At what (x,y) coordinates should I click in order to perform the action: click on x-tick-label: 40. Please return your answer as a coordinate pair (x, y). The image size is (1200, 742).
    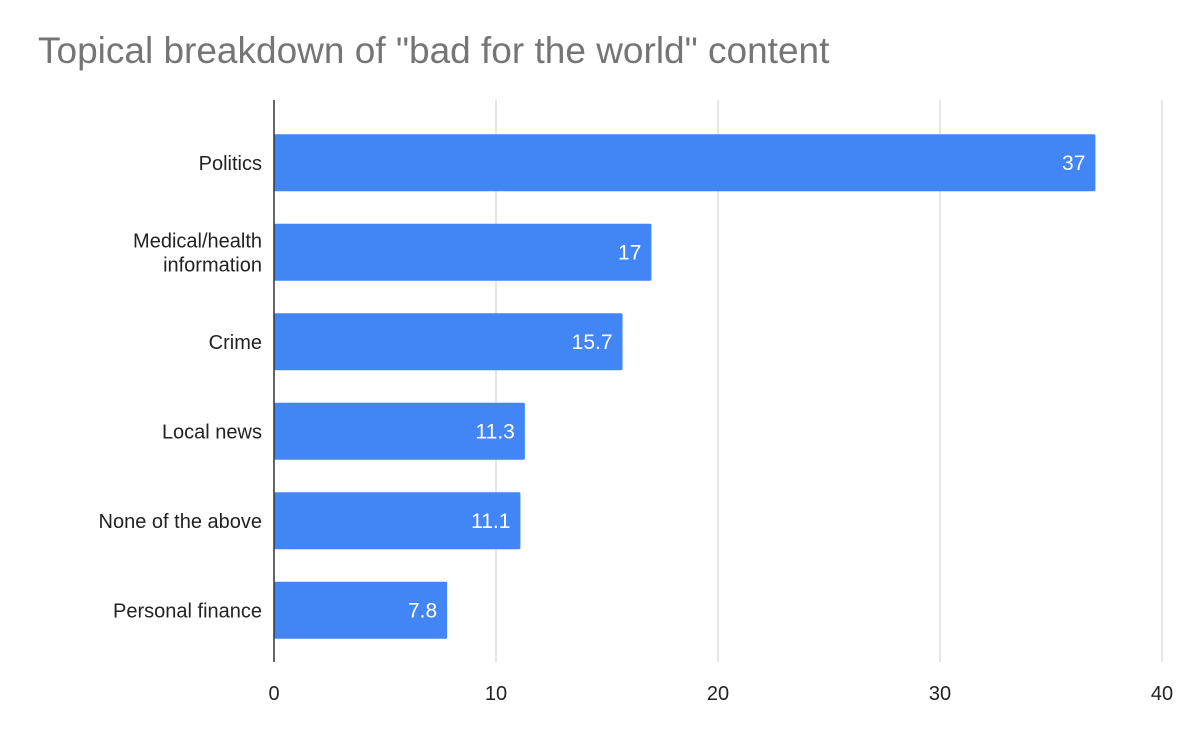
    Looking at the image, I should click on (1162, 694).